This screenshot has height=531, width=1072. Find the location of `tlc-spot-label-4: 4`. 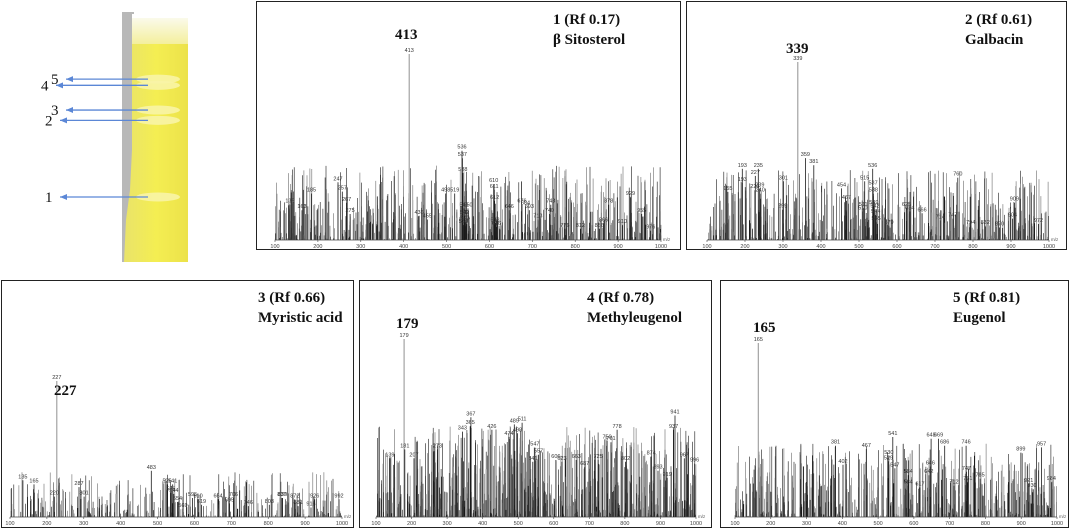

tlc-spot-label-4: 4 is located at coordinates (45, 86).